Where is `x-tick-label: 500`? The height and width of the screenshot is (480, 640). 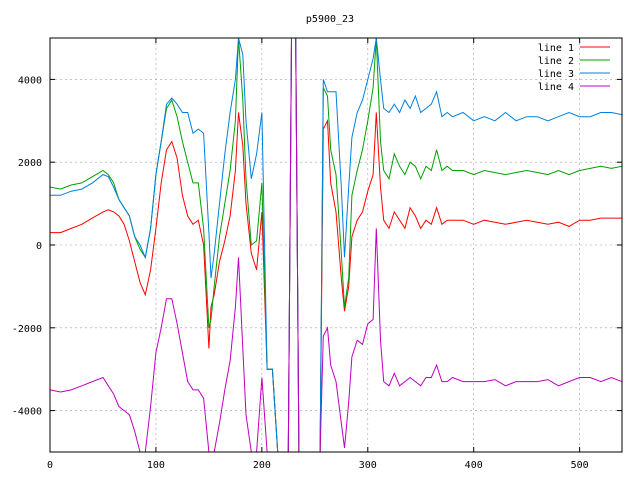 x-tick-label: 500 is located at coordinates (580, 465).